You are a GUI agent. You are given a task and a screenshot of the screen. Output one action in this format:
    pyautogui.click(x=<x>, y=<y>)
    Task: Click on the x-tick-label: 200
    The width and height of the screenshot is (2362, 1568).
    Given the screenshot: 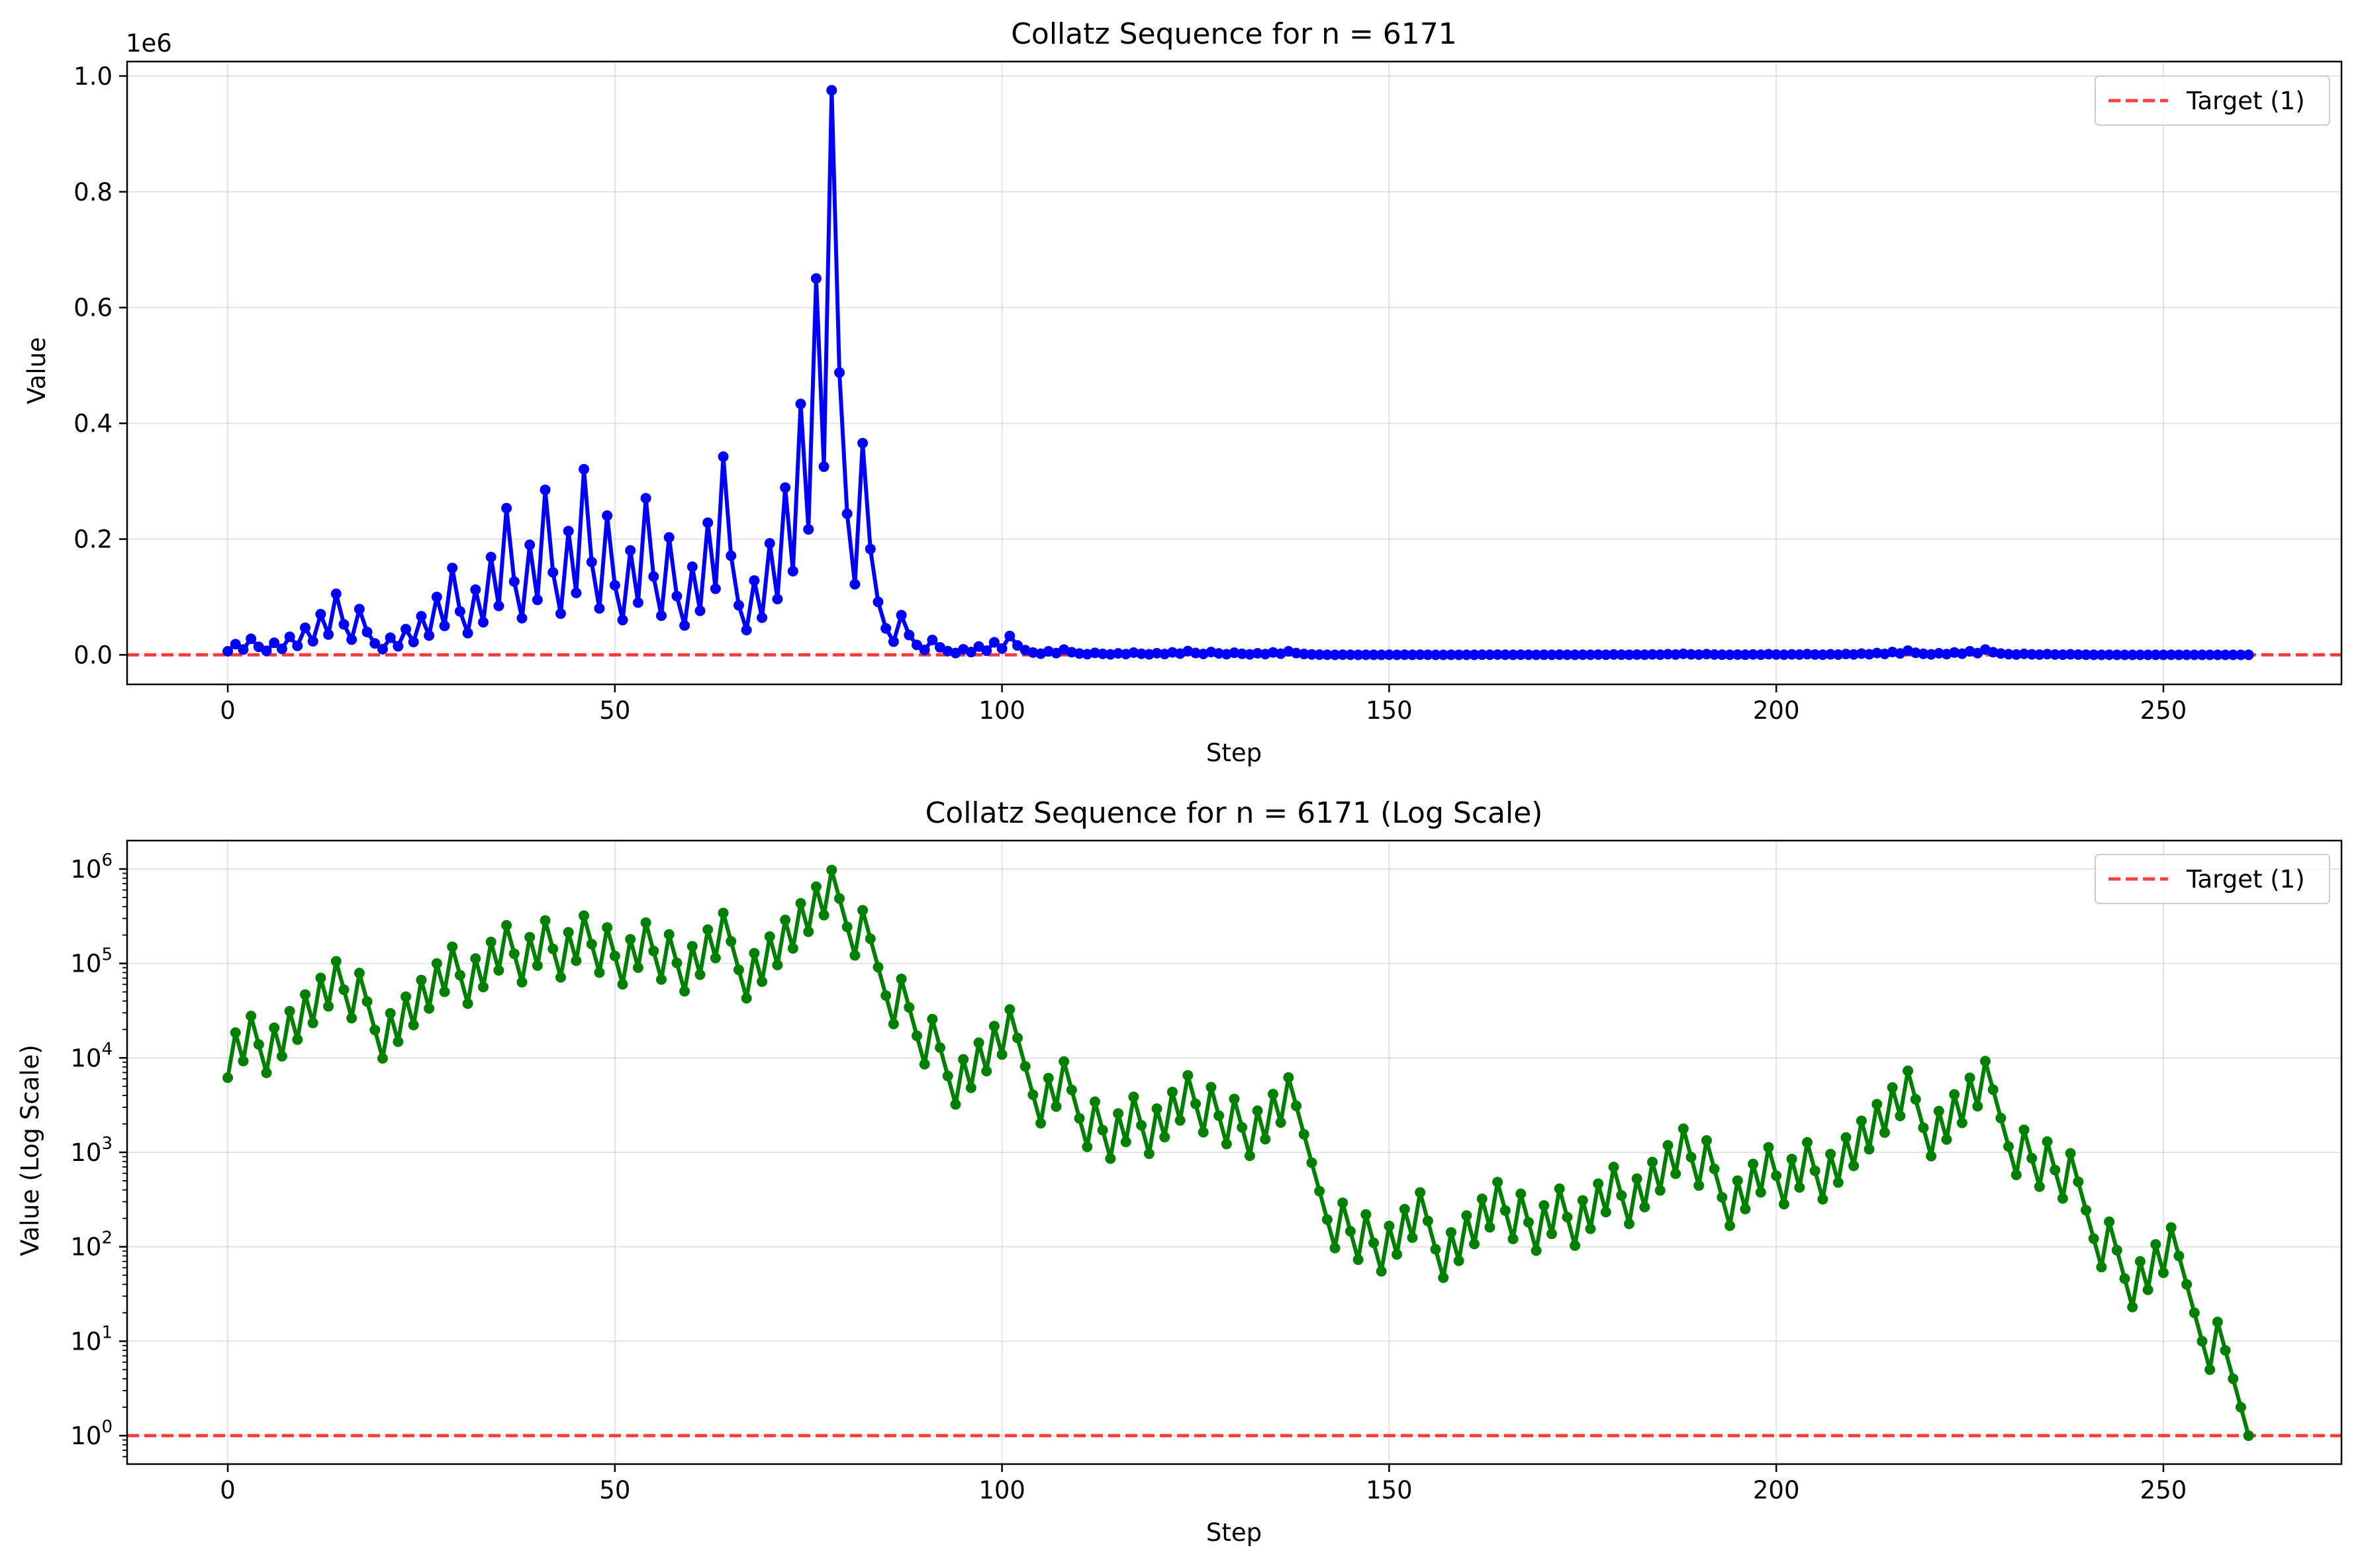 What is the action you would take?
    pyautogui.click(x=1777, y=1490)
    